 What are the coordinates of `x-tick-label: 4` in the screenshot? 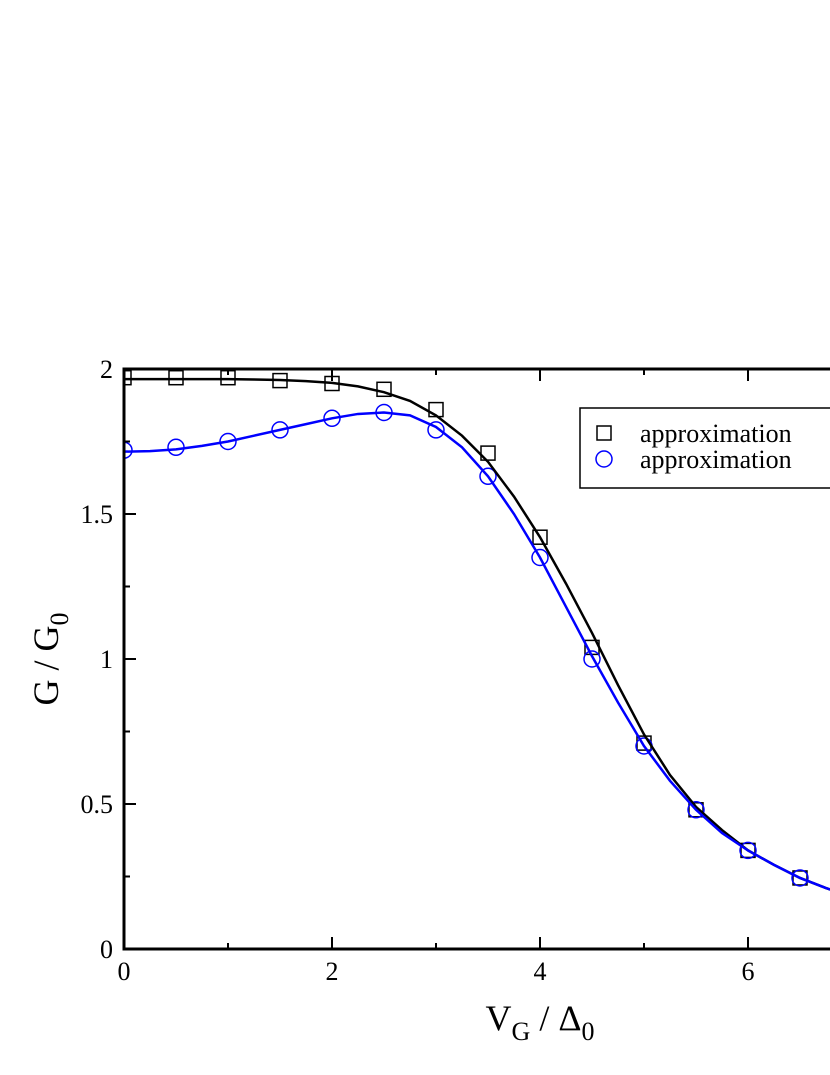 It's located at (540, 971).